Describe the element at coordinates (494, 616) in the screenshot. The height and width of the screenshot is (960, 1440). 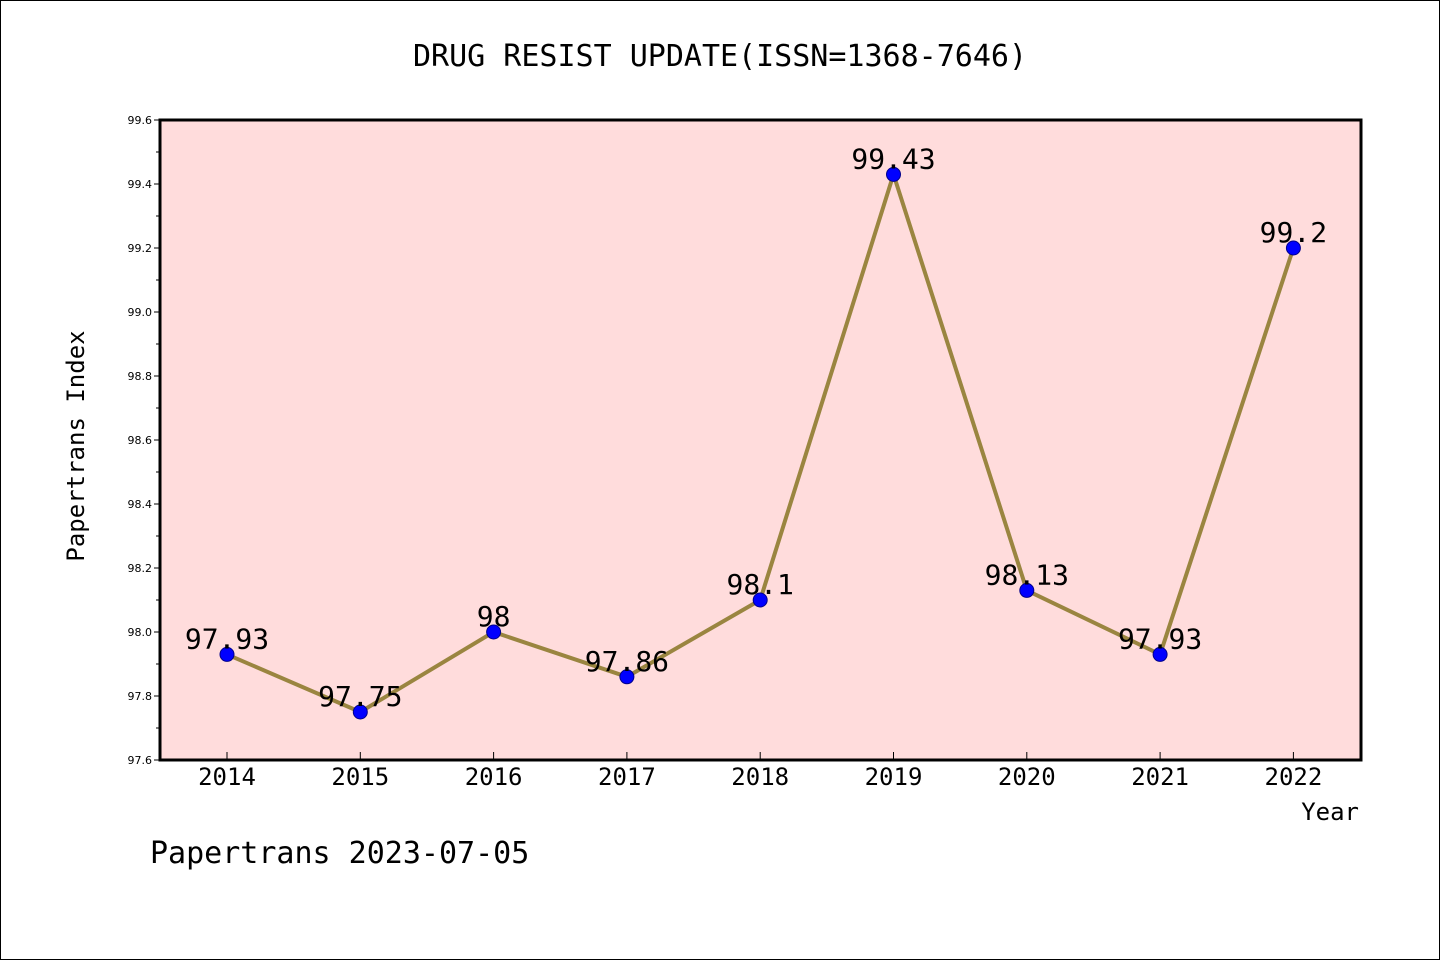
I see `data-label: 98` at that location.